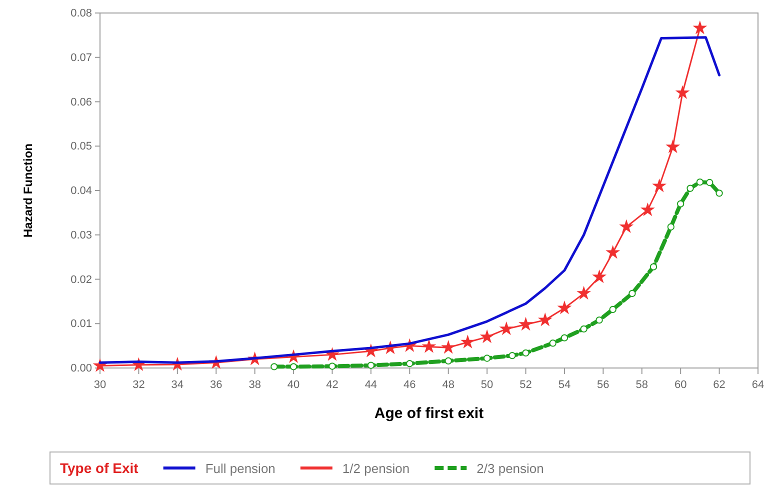 Image resolution: width=771 pixels, height=497 pixels. Describe the element at coordinates (100, 384) in the screenshot. I see `x-tick-label: 30` at that location.